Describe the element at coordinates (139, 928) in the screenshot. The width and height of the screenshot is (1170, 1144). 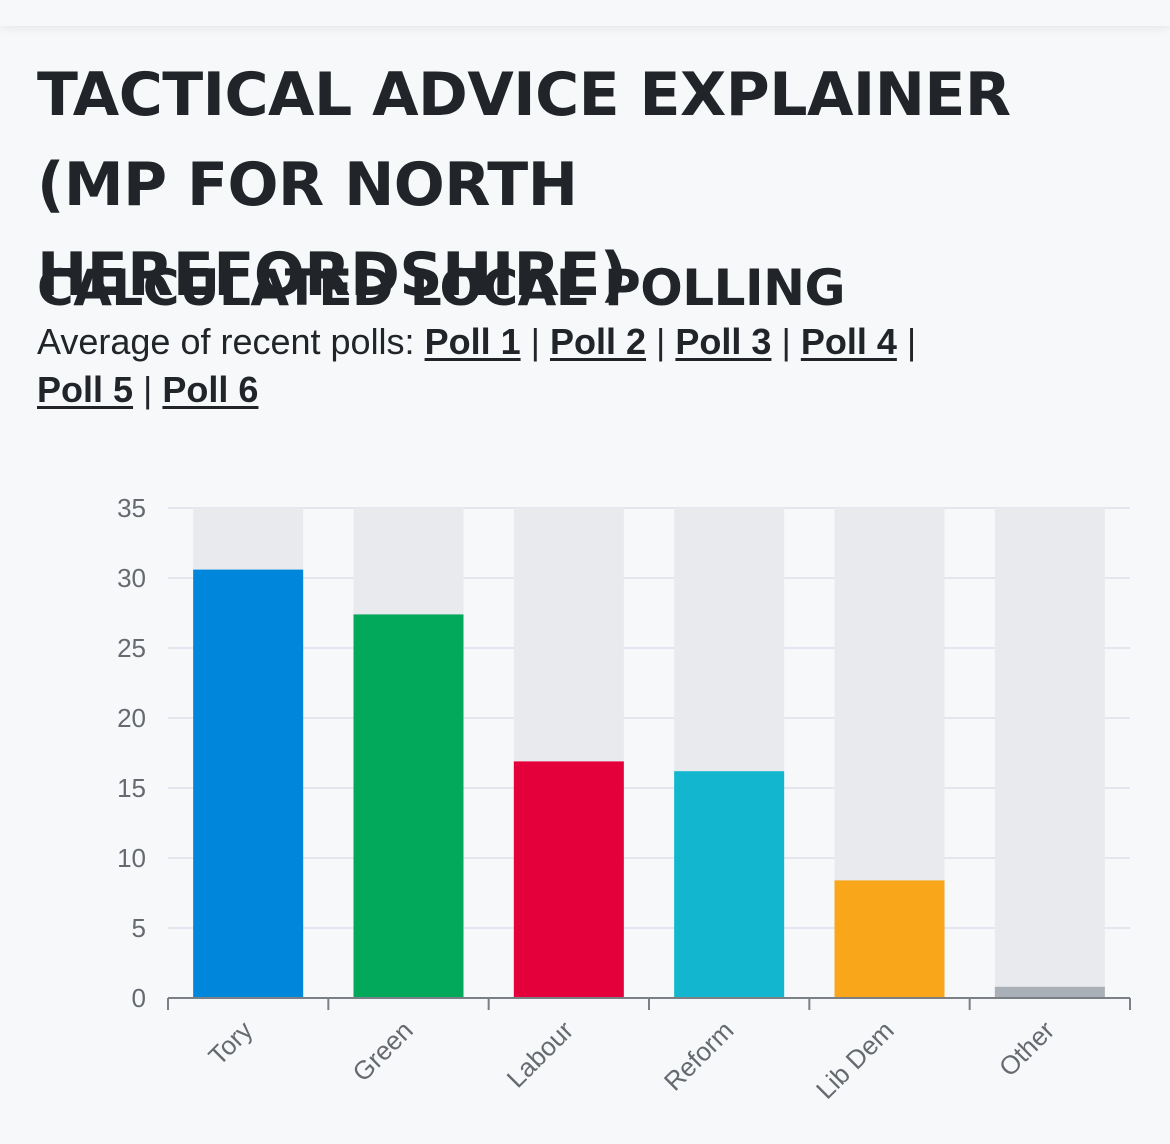
I see `y-tick-label: 5` at that location.